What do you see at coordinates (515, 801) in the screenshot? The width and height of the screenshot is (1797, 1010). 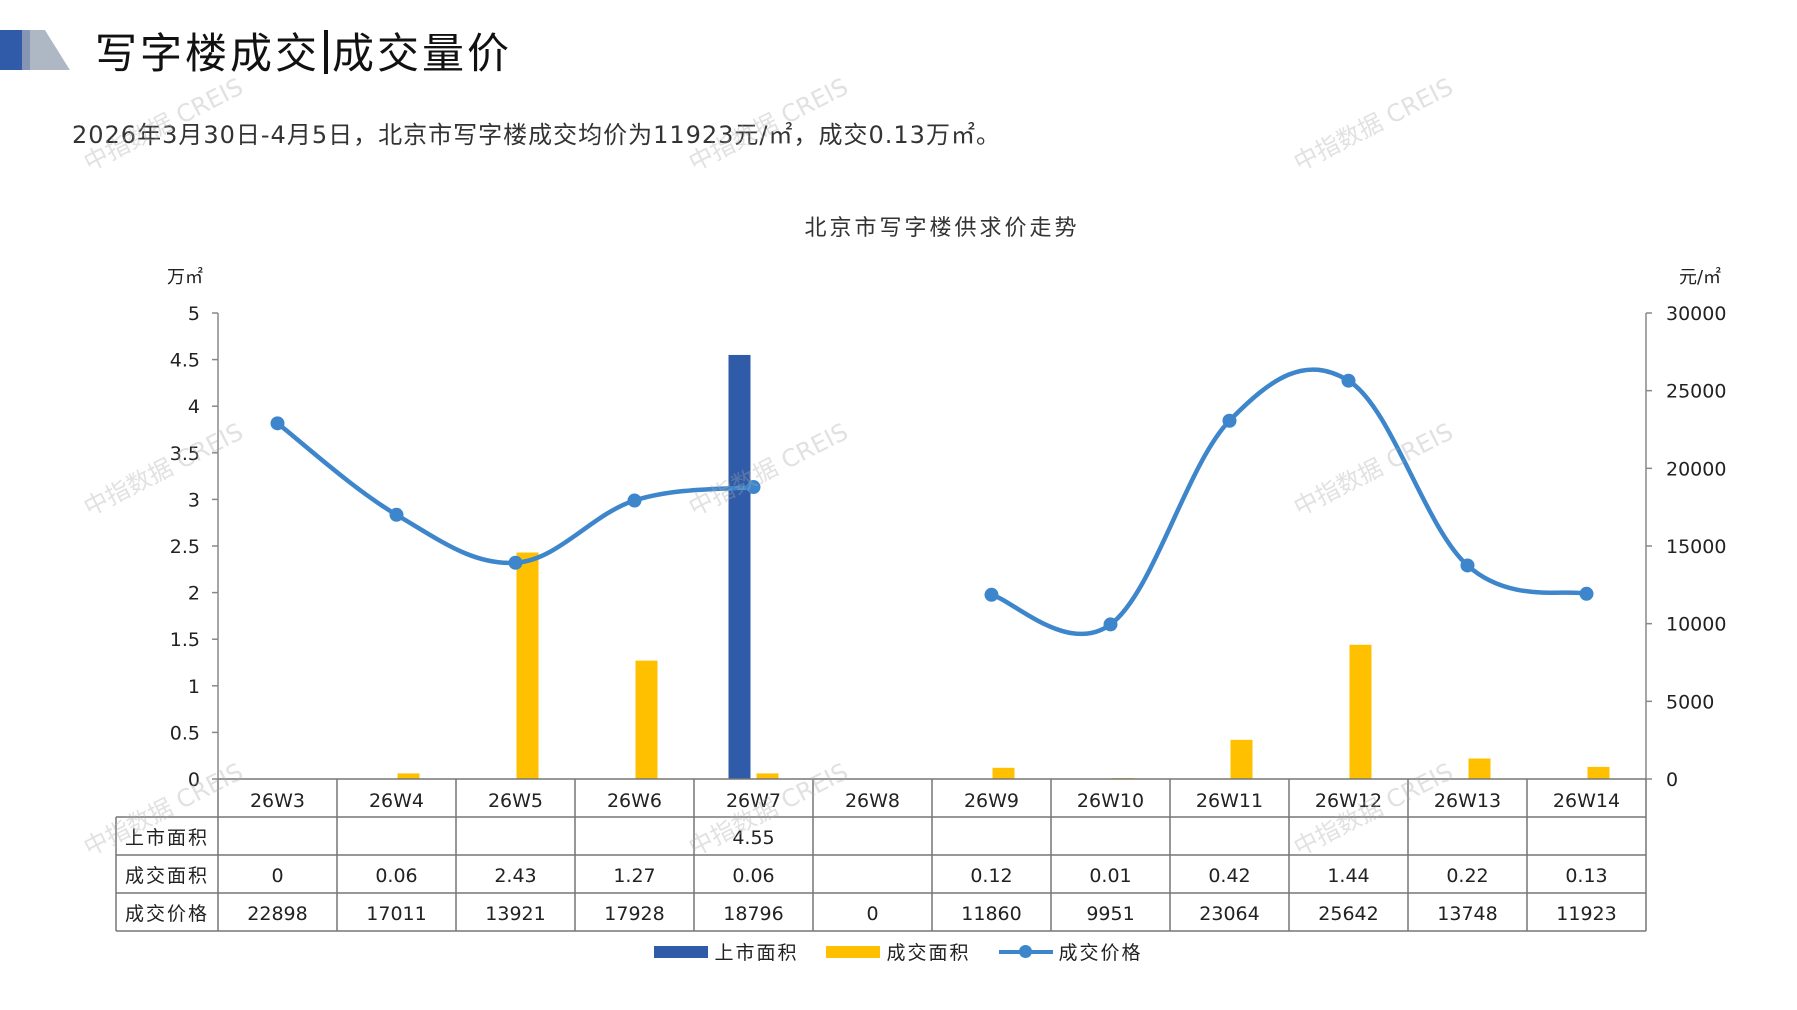 I see `category-label: 26W5` at bounding box center [515, 801].